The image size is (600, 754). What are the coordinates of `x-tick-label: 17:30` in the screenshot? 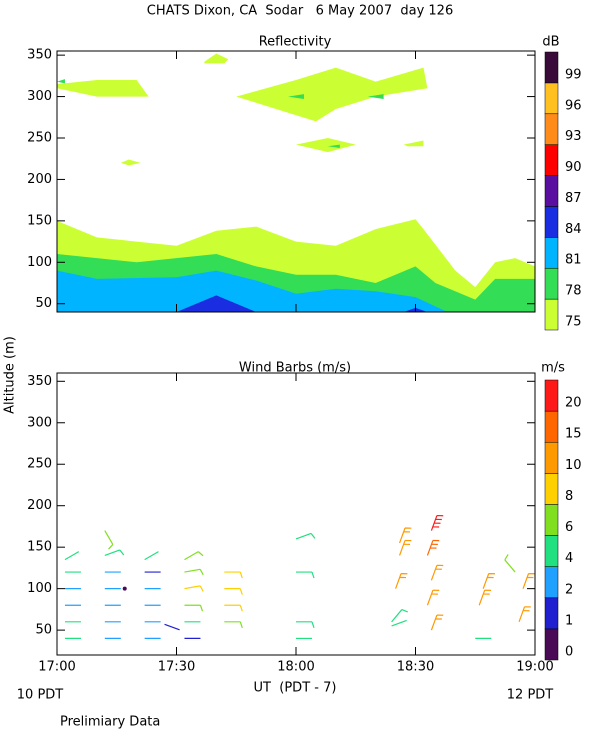 It's located at (176, 667).